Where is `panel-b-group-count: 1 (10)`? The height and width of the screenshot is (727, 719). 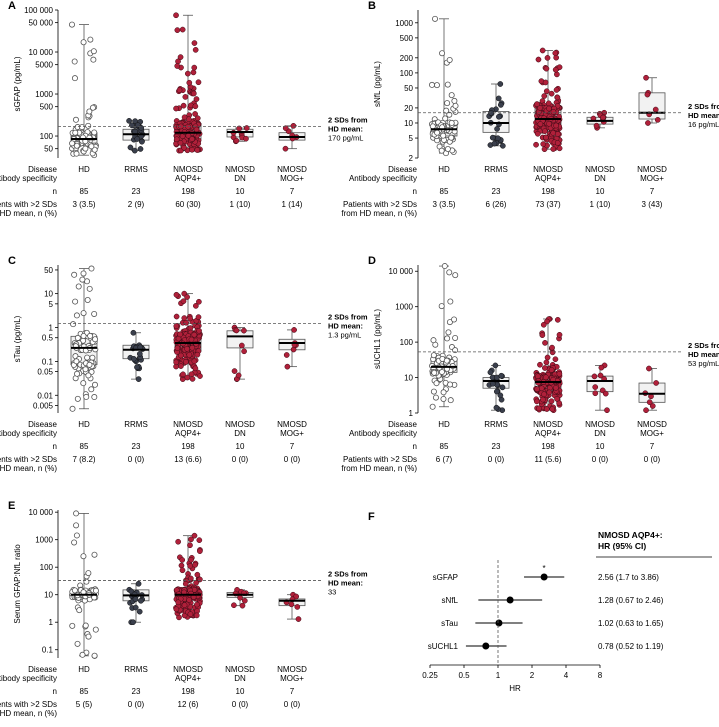 panel-b-group-count: 1 (10) is located at coordinates (600, 204).